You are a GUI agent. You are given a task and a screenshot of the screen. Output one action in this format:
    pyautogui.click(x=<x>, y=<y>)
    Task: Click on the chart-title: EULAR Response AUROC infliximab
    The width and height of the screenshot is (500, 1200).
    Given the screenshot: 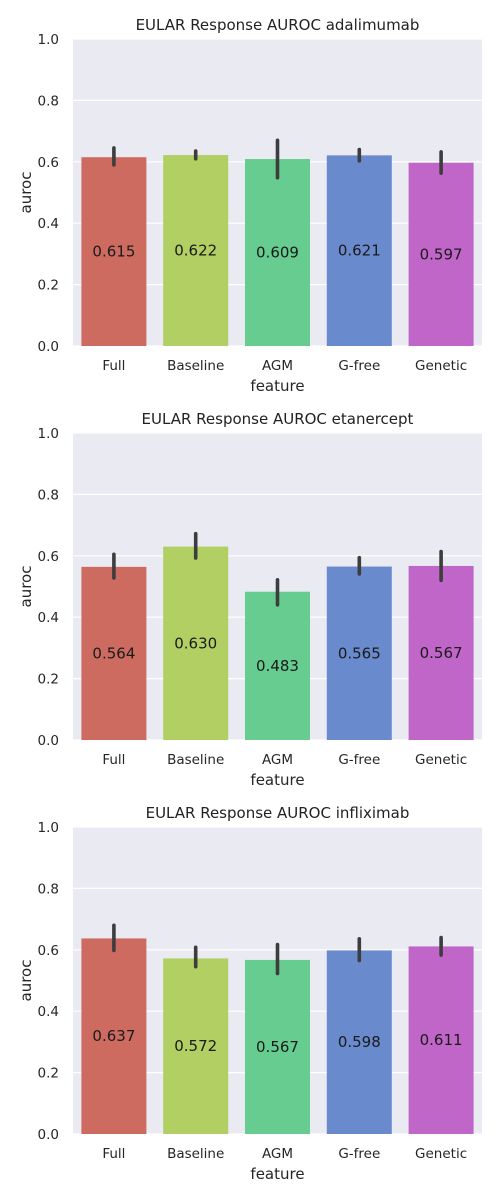 What is the action you would take?
    pyautogui.click(x=278, y=813)
    